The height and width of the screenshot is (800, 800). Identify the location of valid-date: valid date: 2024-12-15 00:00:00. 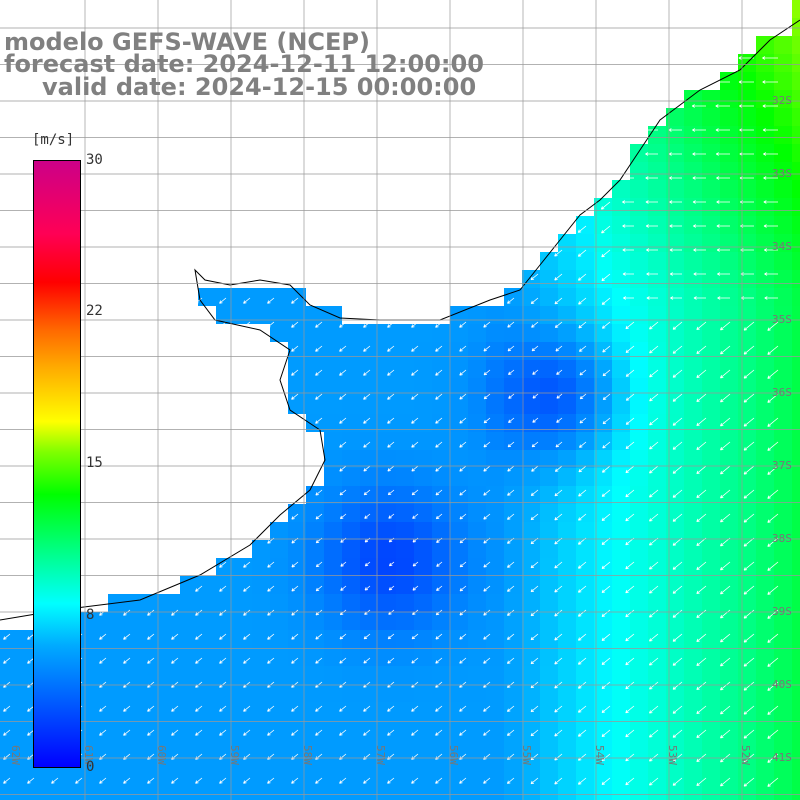
(259, 87).